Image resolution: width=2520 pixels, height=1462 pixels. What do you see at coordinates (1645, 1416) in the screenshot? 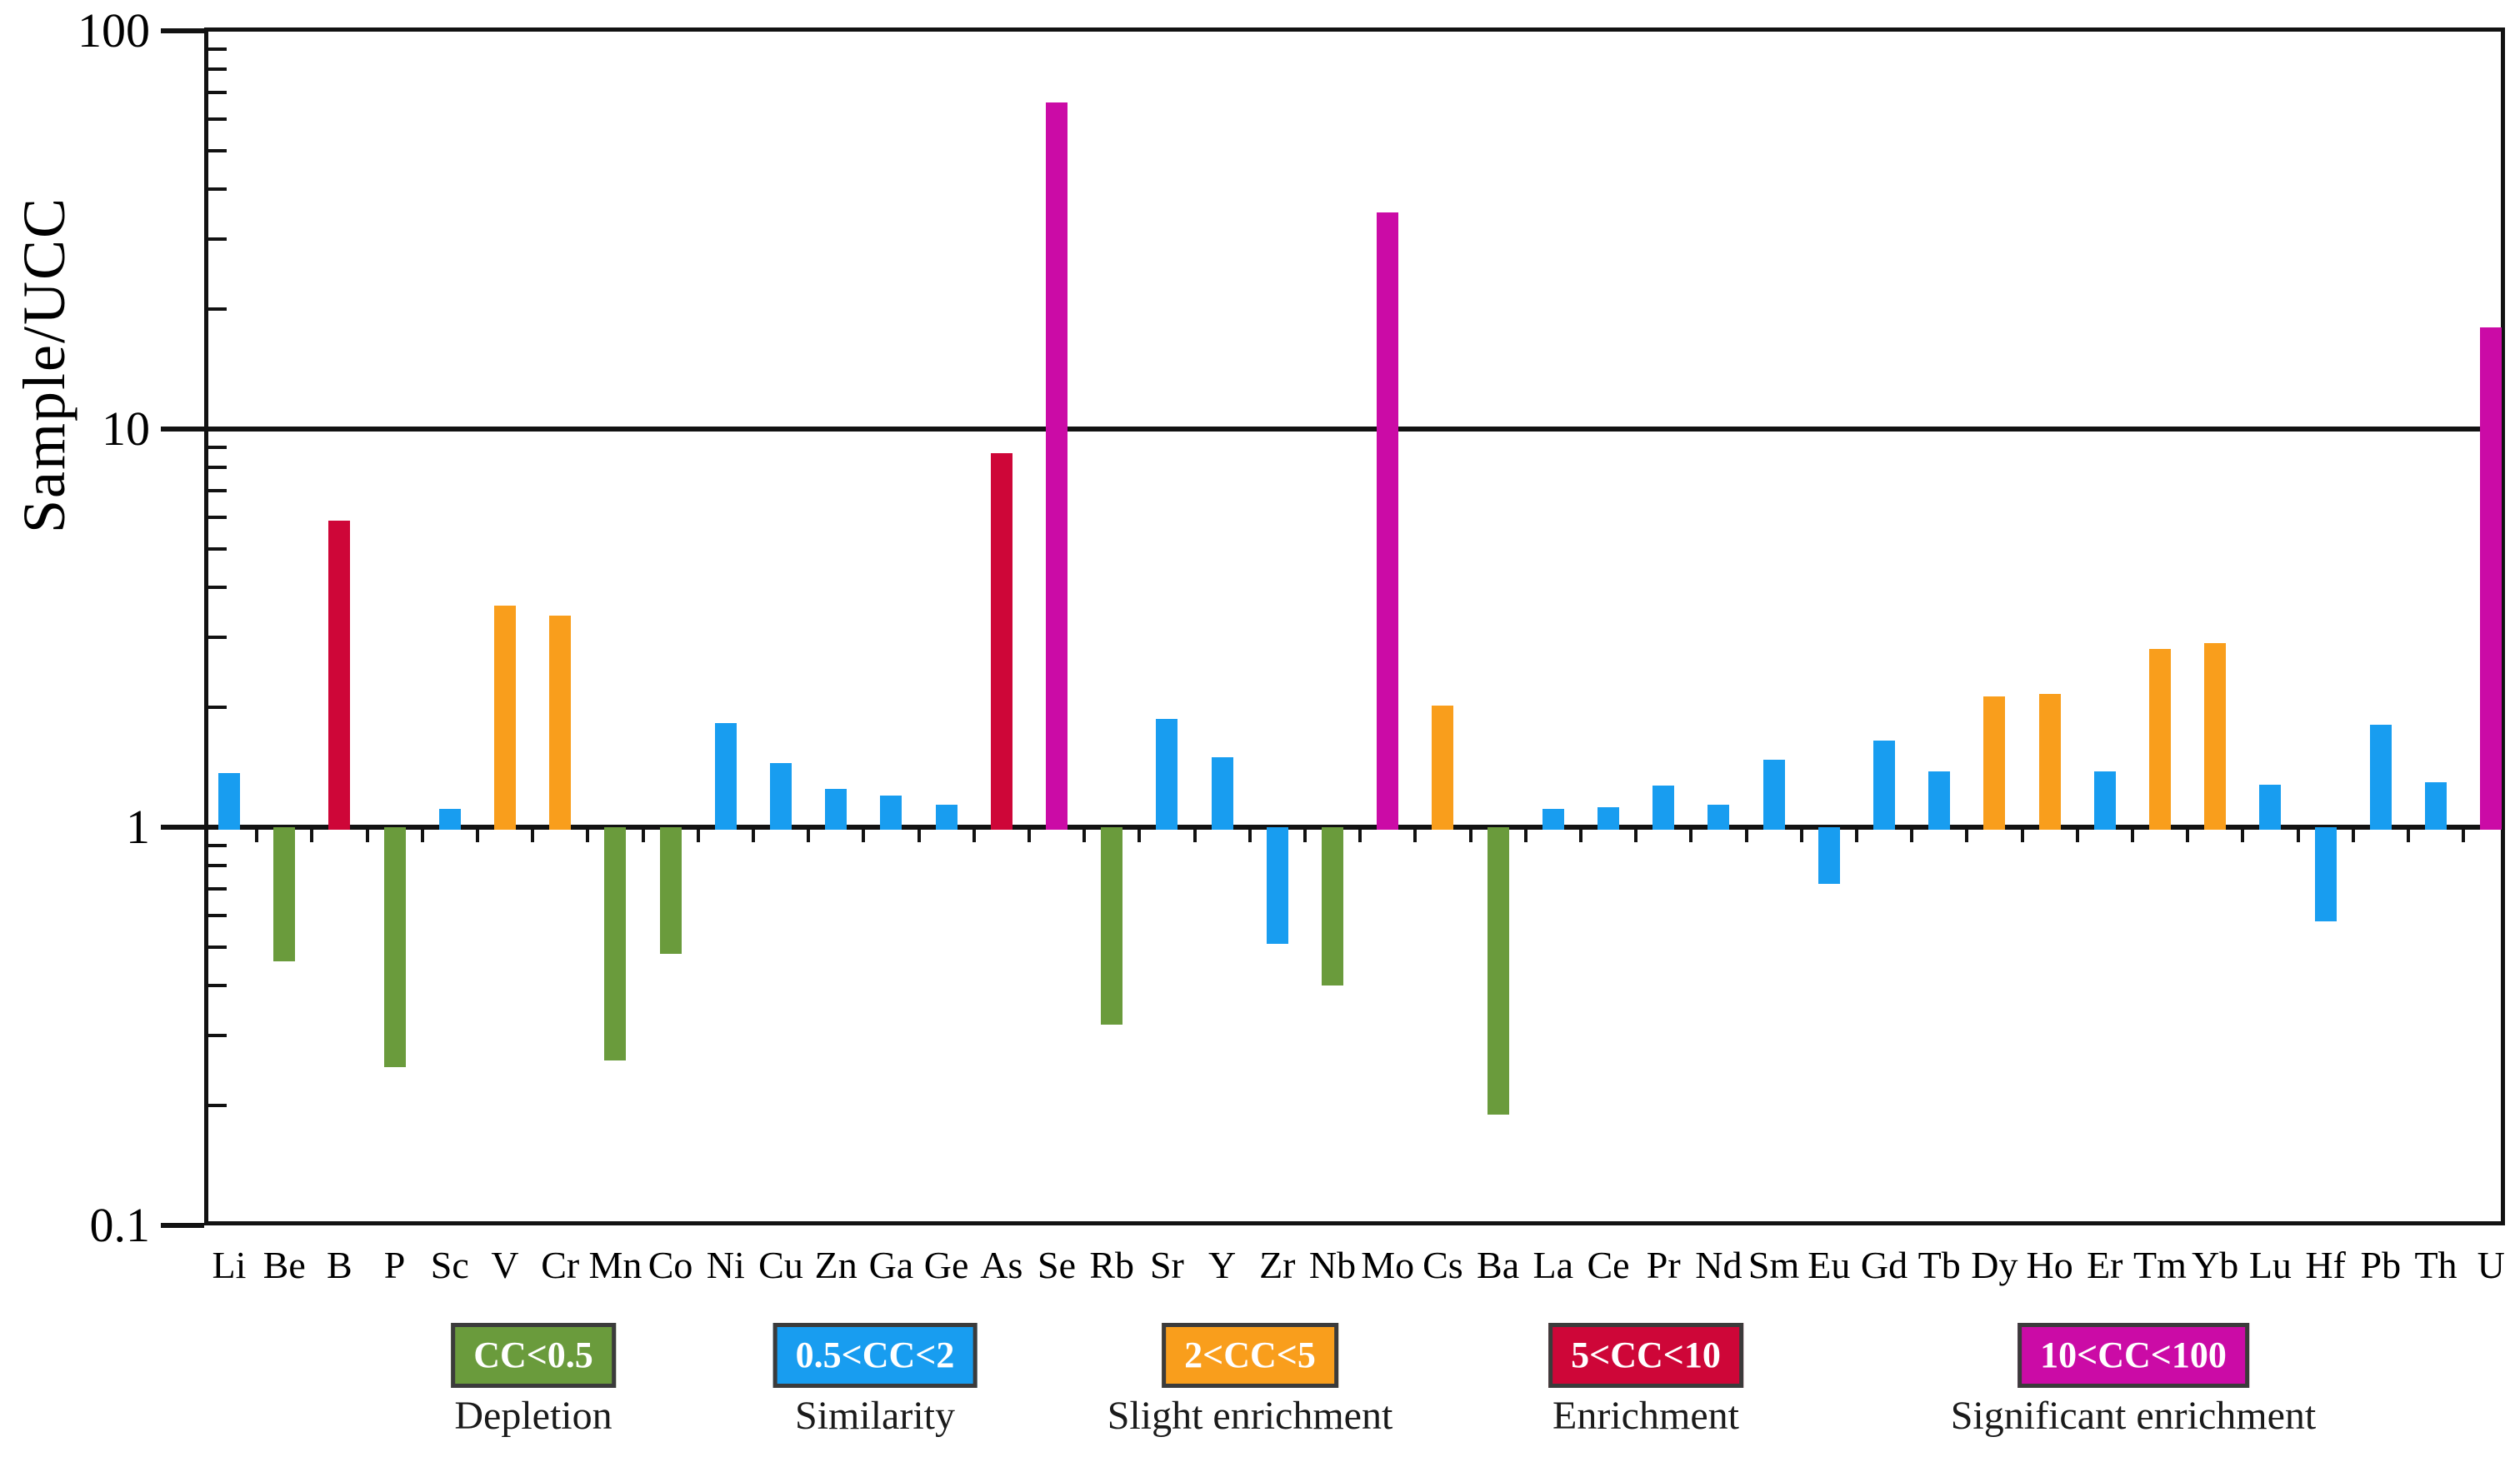
I see `legend-caption-enrichment: Enrichment` at bounding box center [1645, 1416].